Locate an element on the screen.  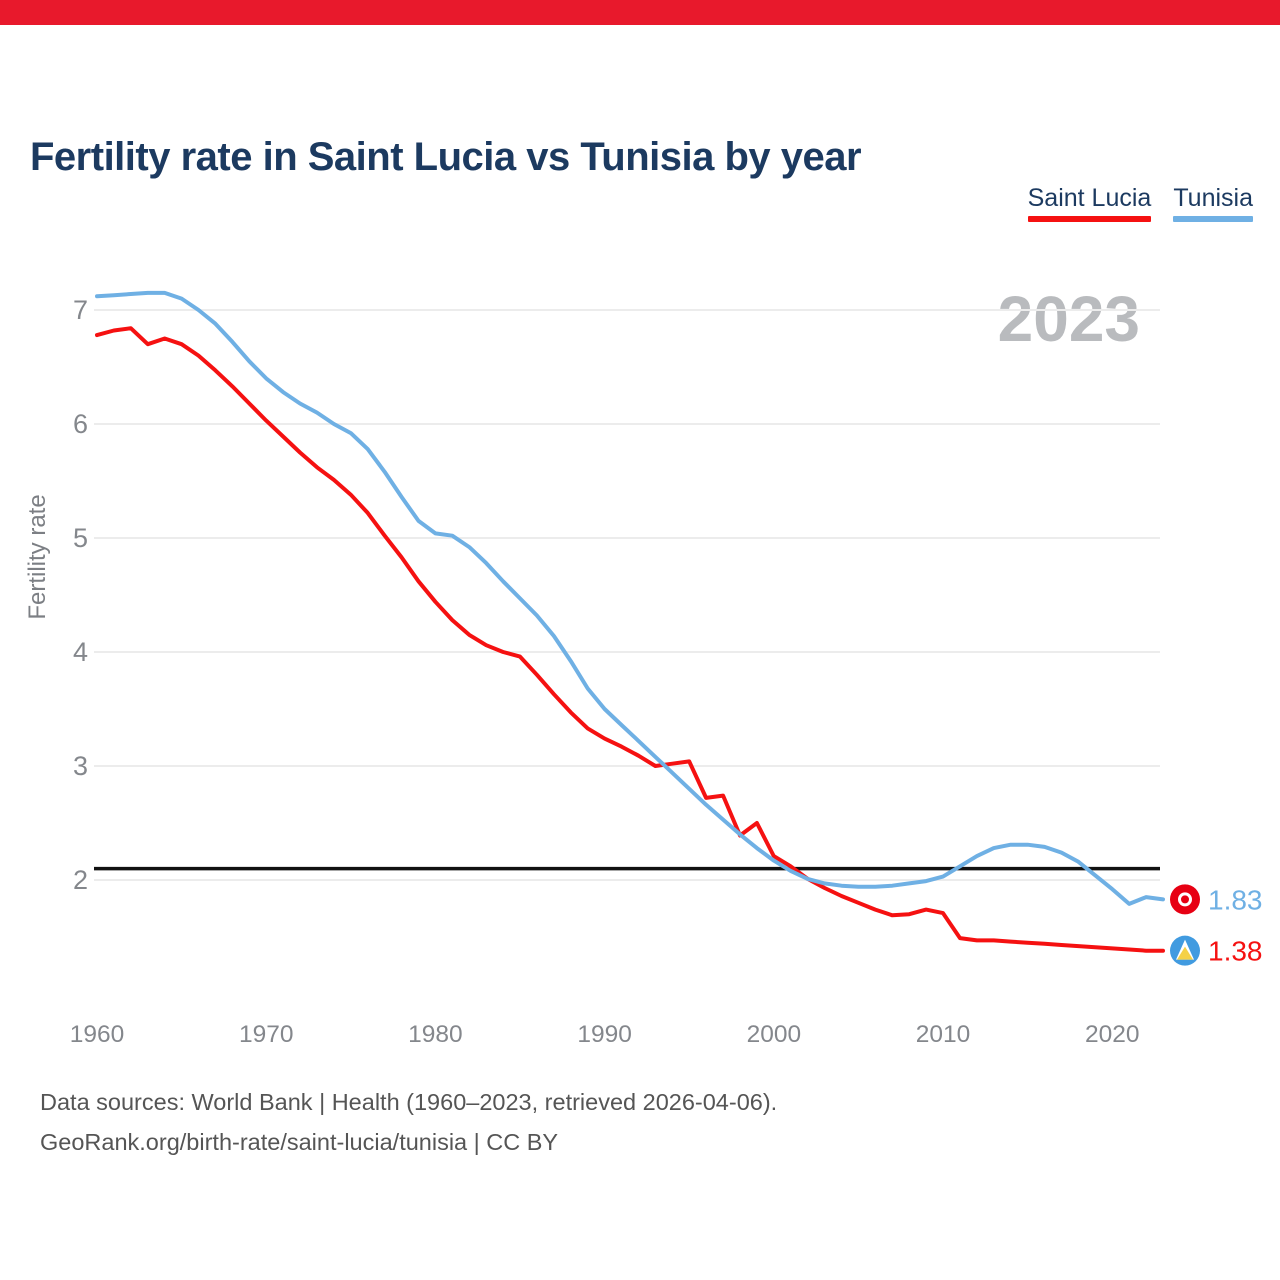
y-tick-6: 6 is located at coordinates (80, 424).